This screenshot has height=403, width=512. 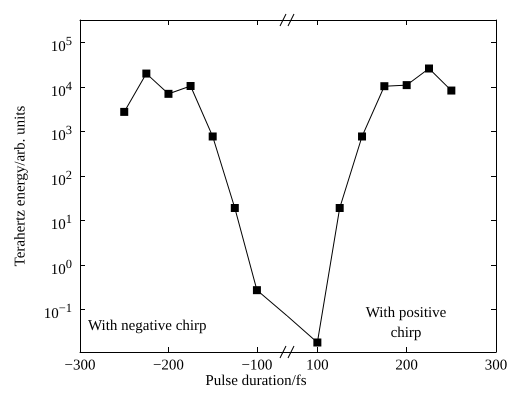 What do you see at coordinates (496, 366) in the screenshot?
I see `x-tick-label: 300` at bounding box center [496, 366].